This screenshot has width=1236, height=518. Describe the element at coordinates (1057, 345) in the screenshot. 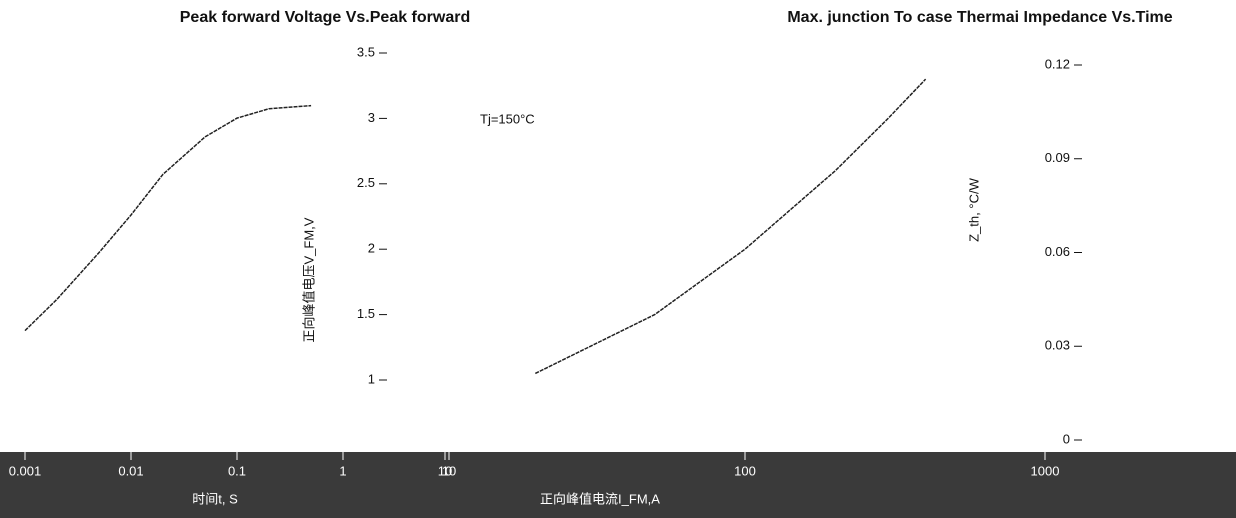

I see `y-tick-label: 0.03` at that location.